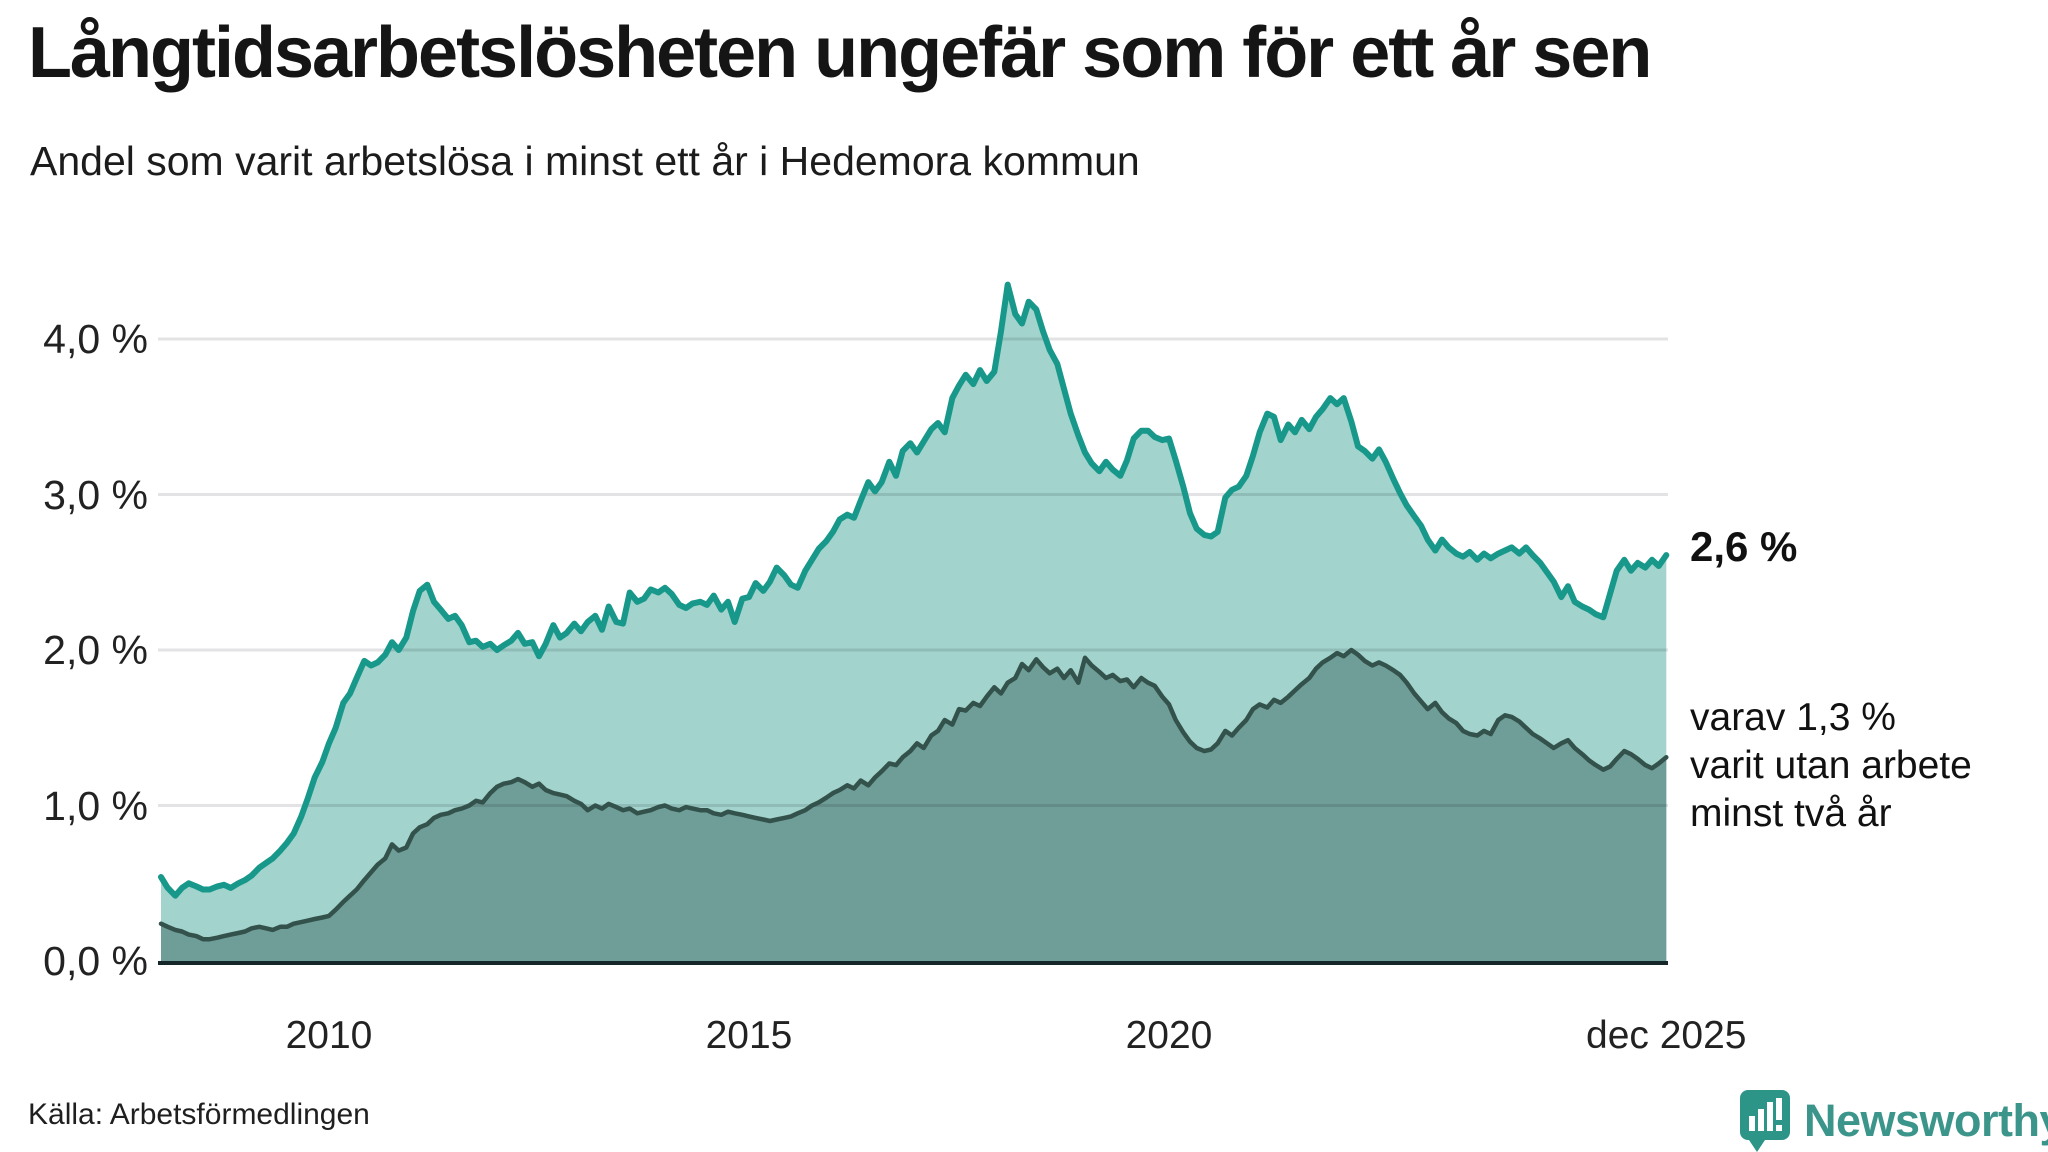 The image size is (2048, 1152). I want to click on y-tick-label: 1,0 %, so click(95, 805).